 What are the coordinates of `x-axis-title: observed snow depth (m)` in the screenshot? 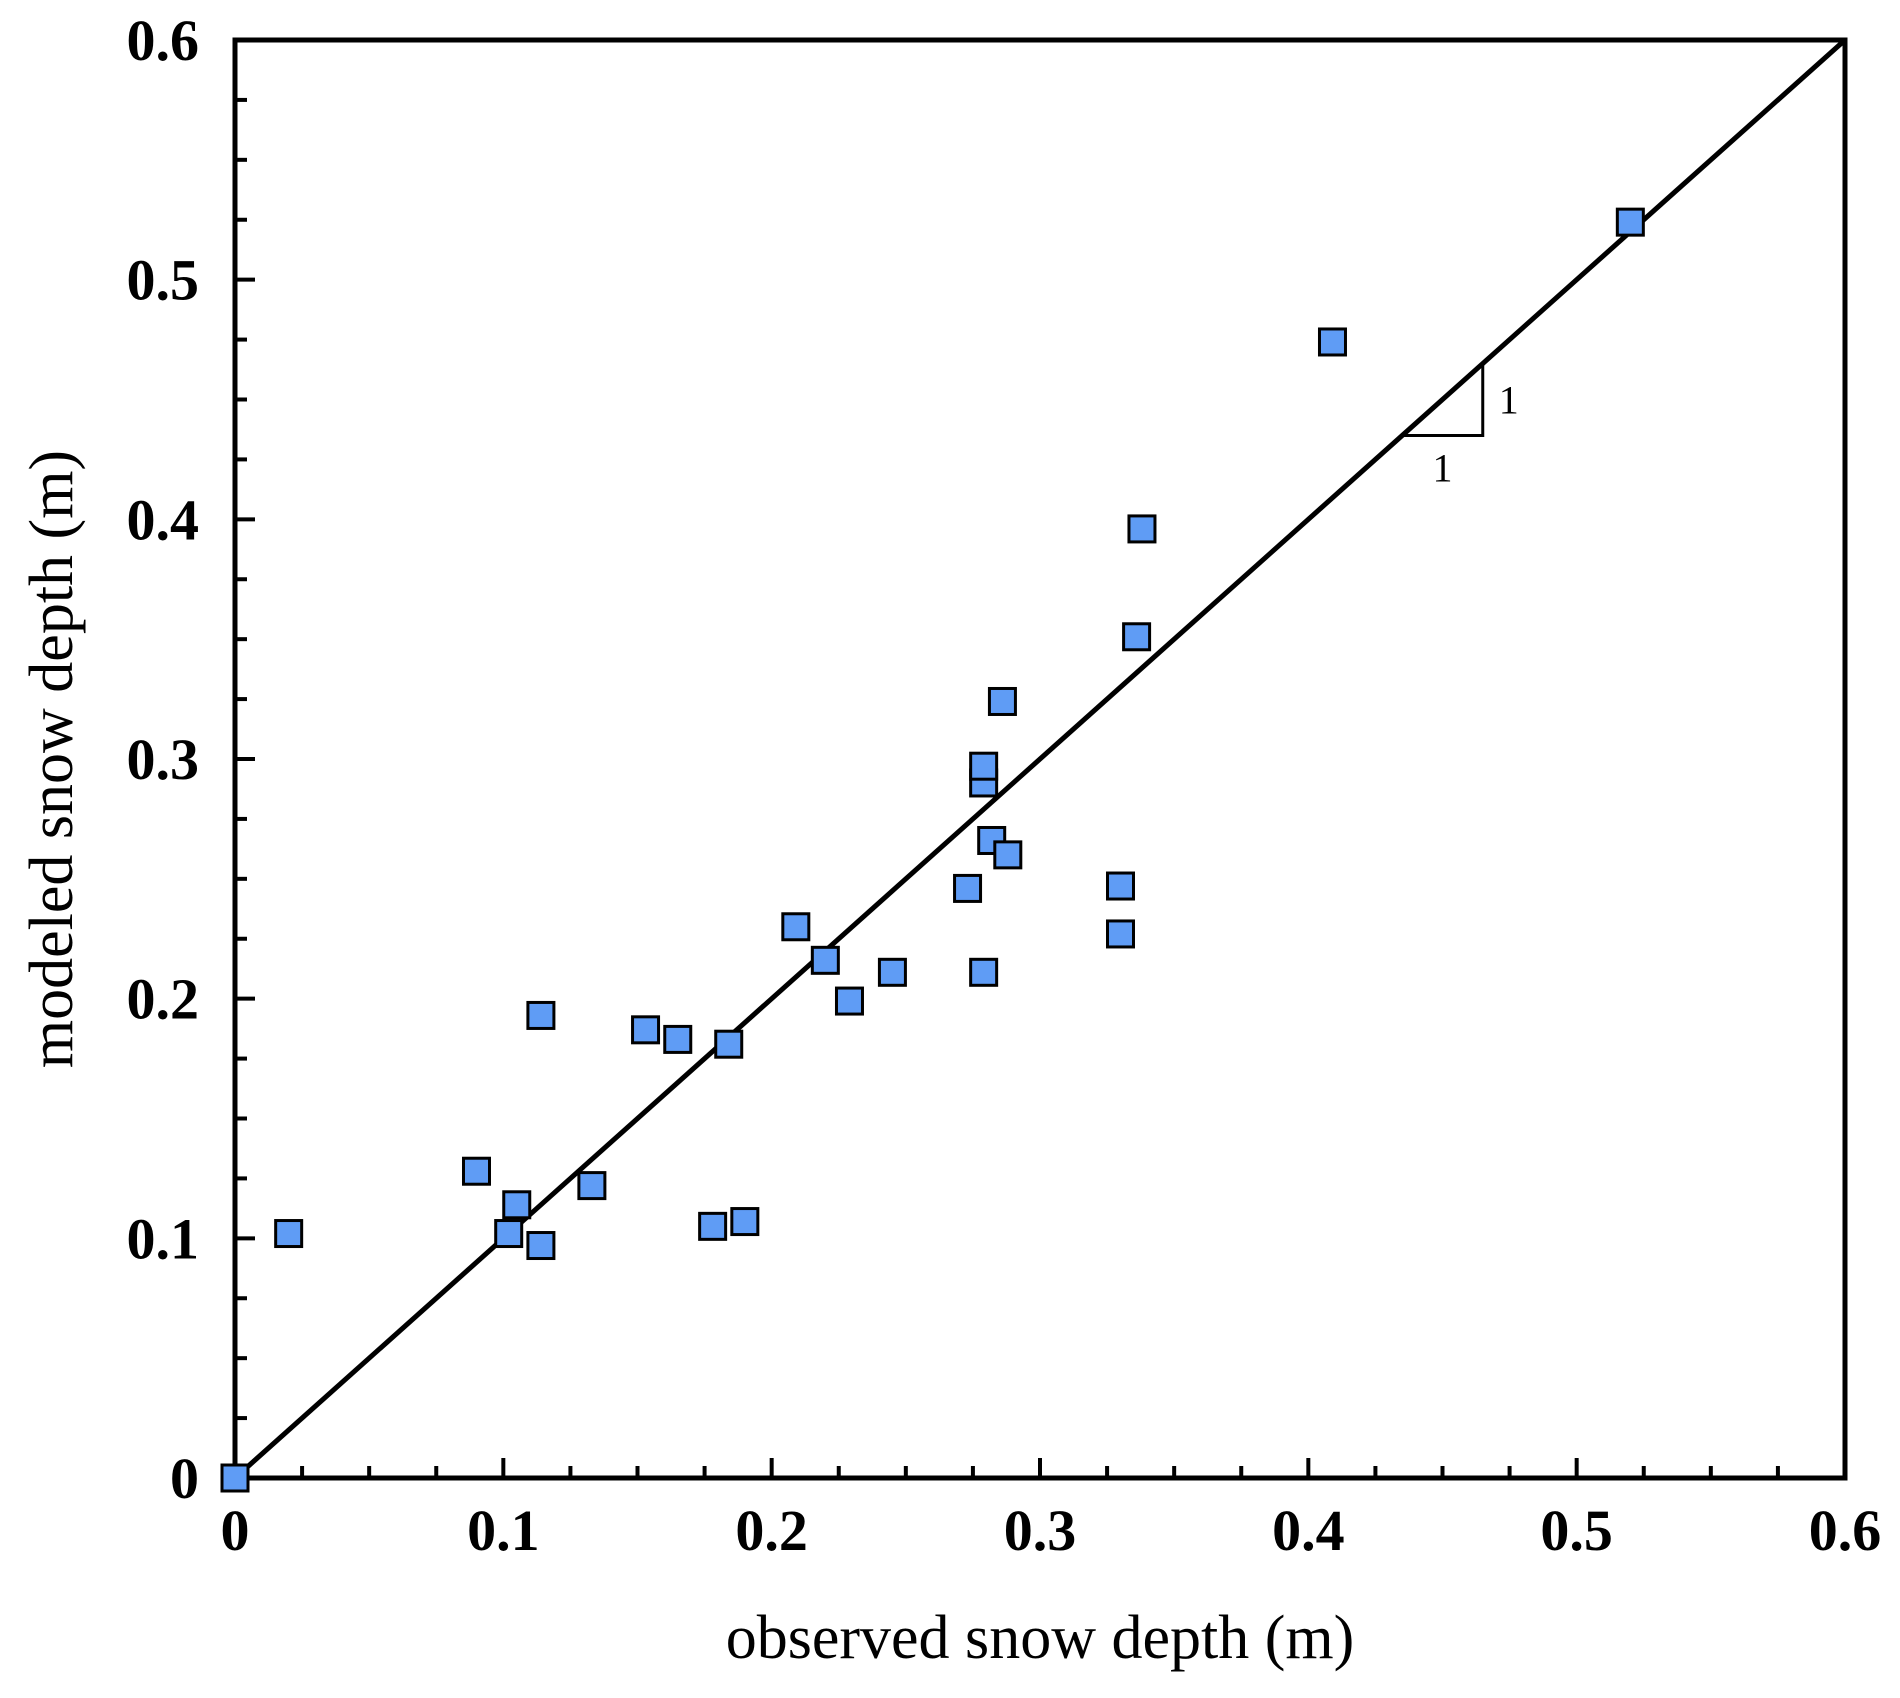 It's located at (1040, 1638).